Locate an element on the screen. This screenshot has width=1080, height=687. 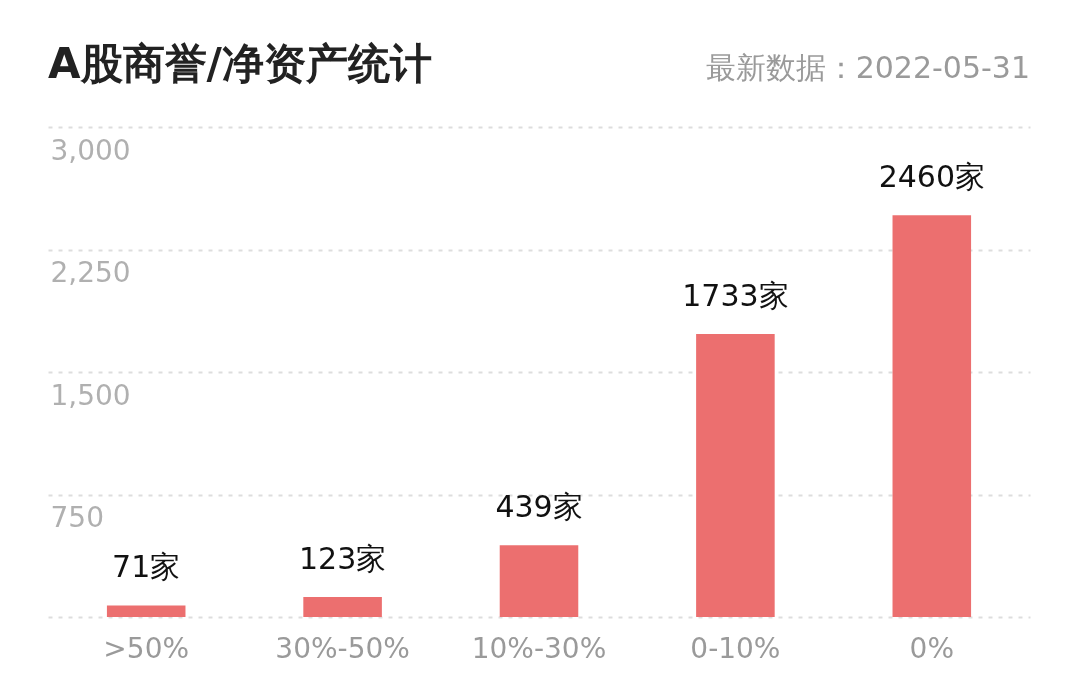
y-tick-label: 3,000 is located at coordinates (90, 150).